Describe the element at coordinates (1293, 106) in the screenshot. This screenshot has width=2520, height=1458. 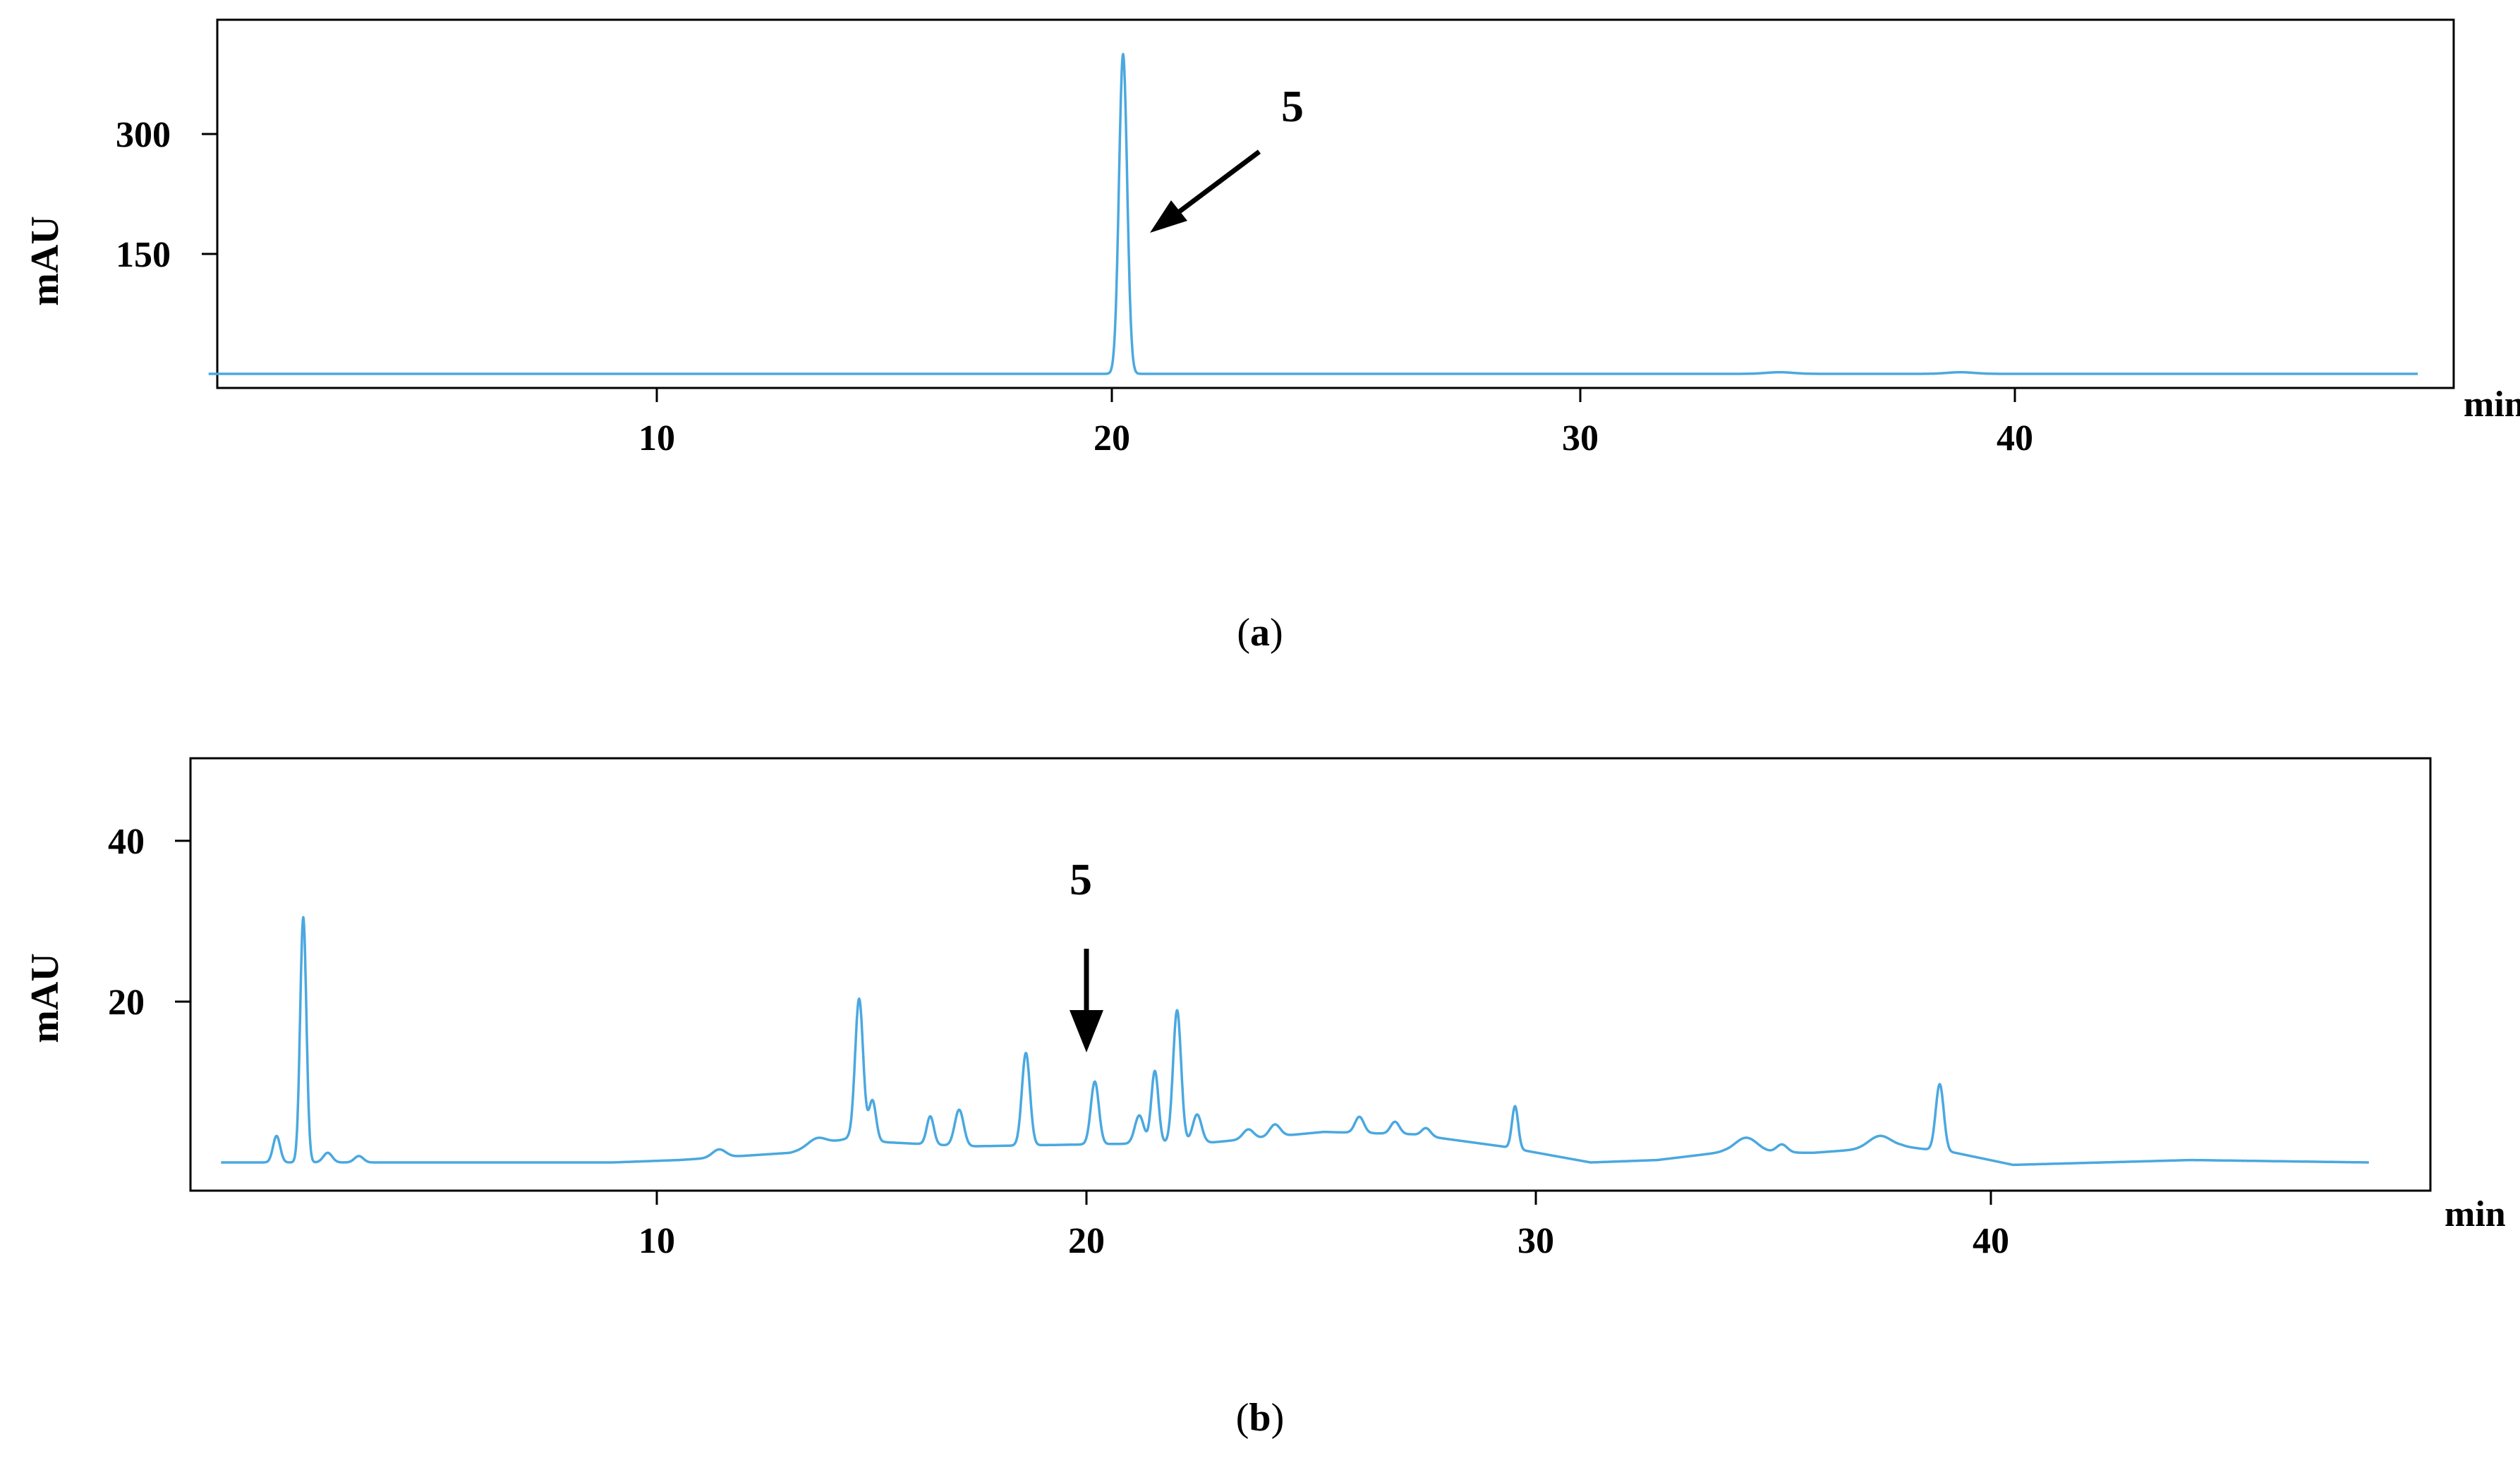
I see `panel-a-peak-label: 5` at that location.